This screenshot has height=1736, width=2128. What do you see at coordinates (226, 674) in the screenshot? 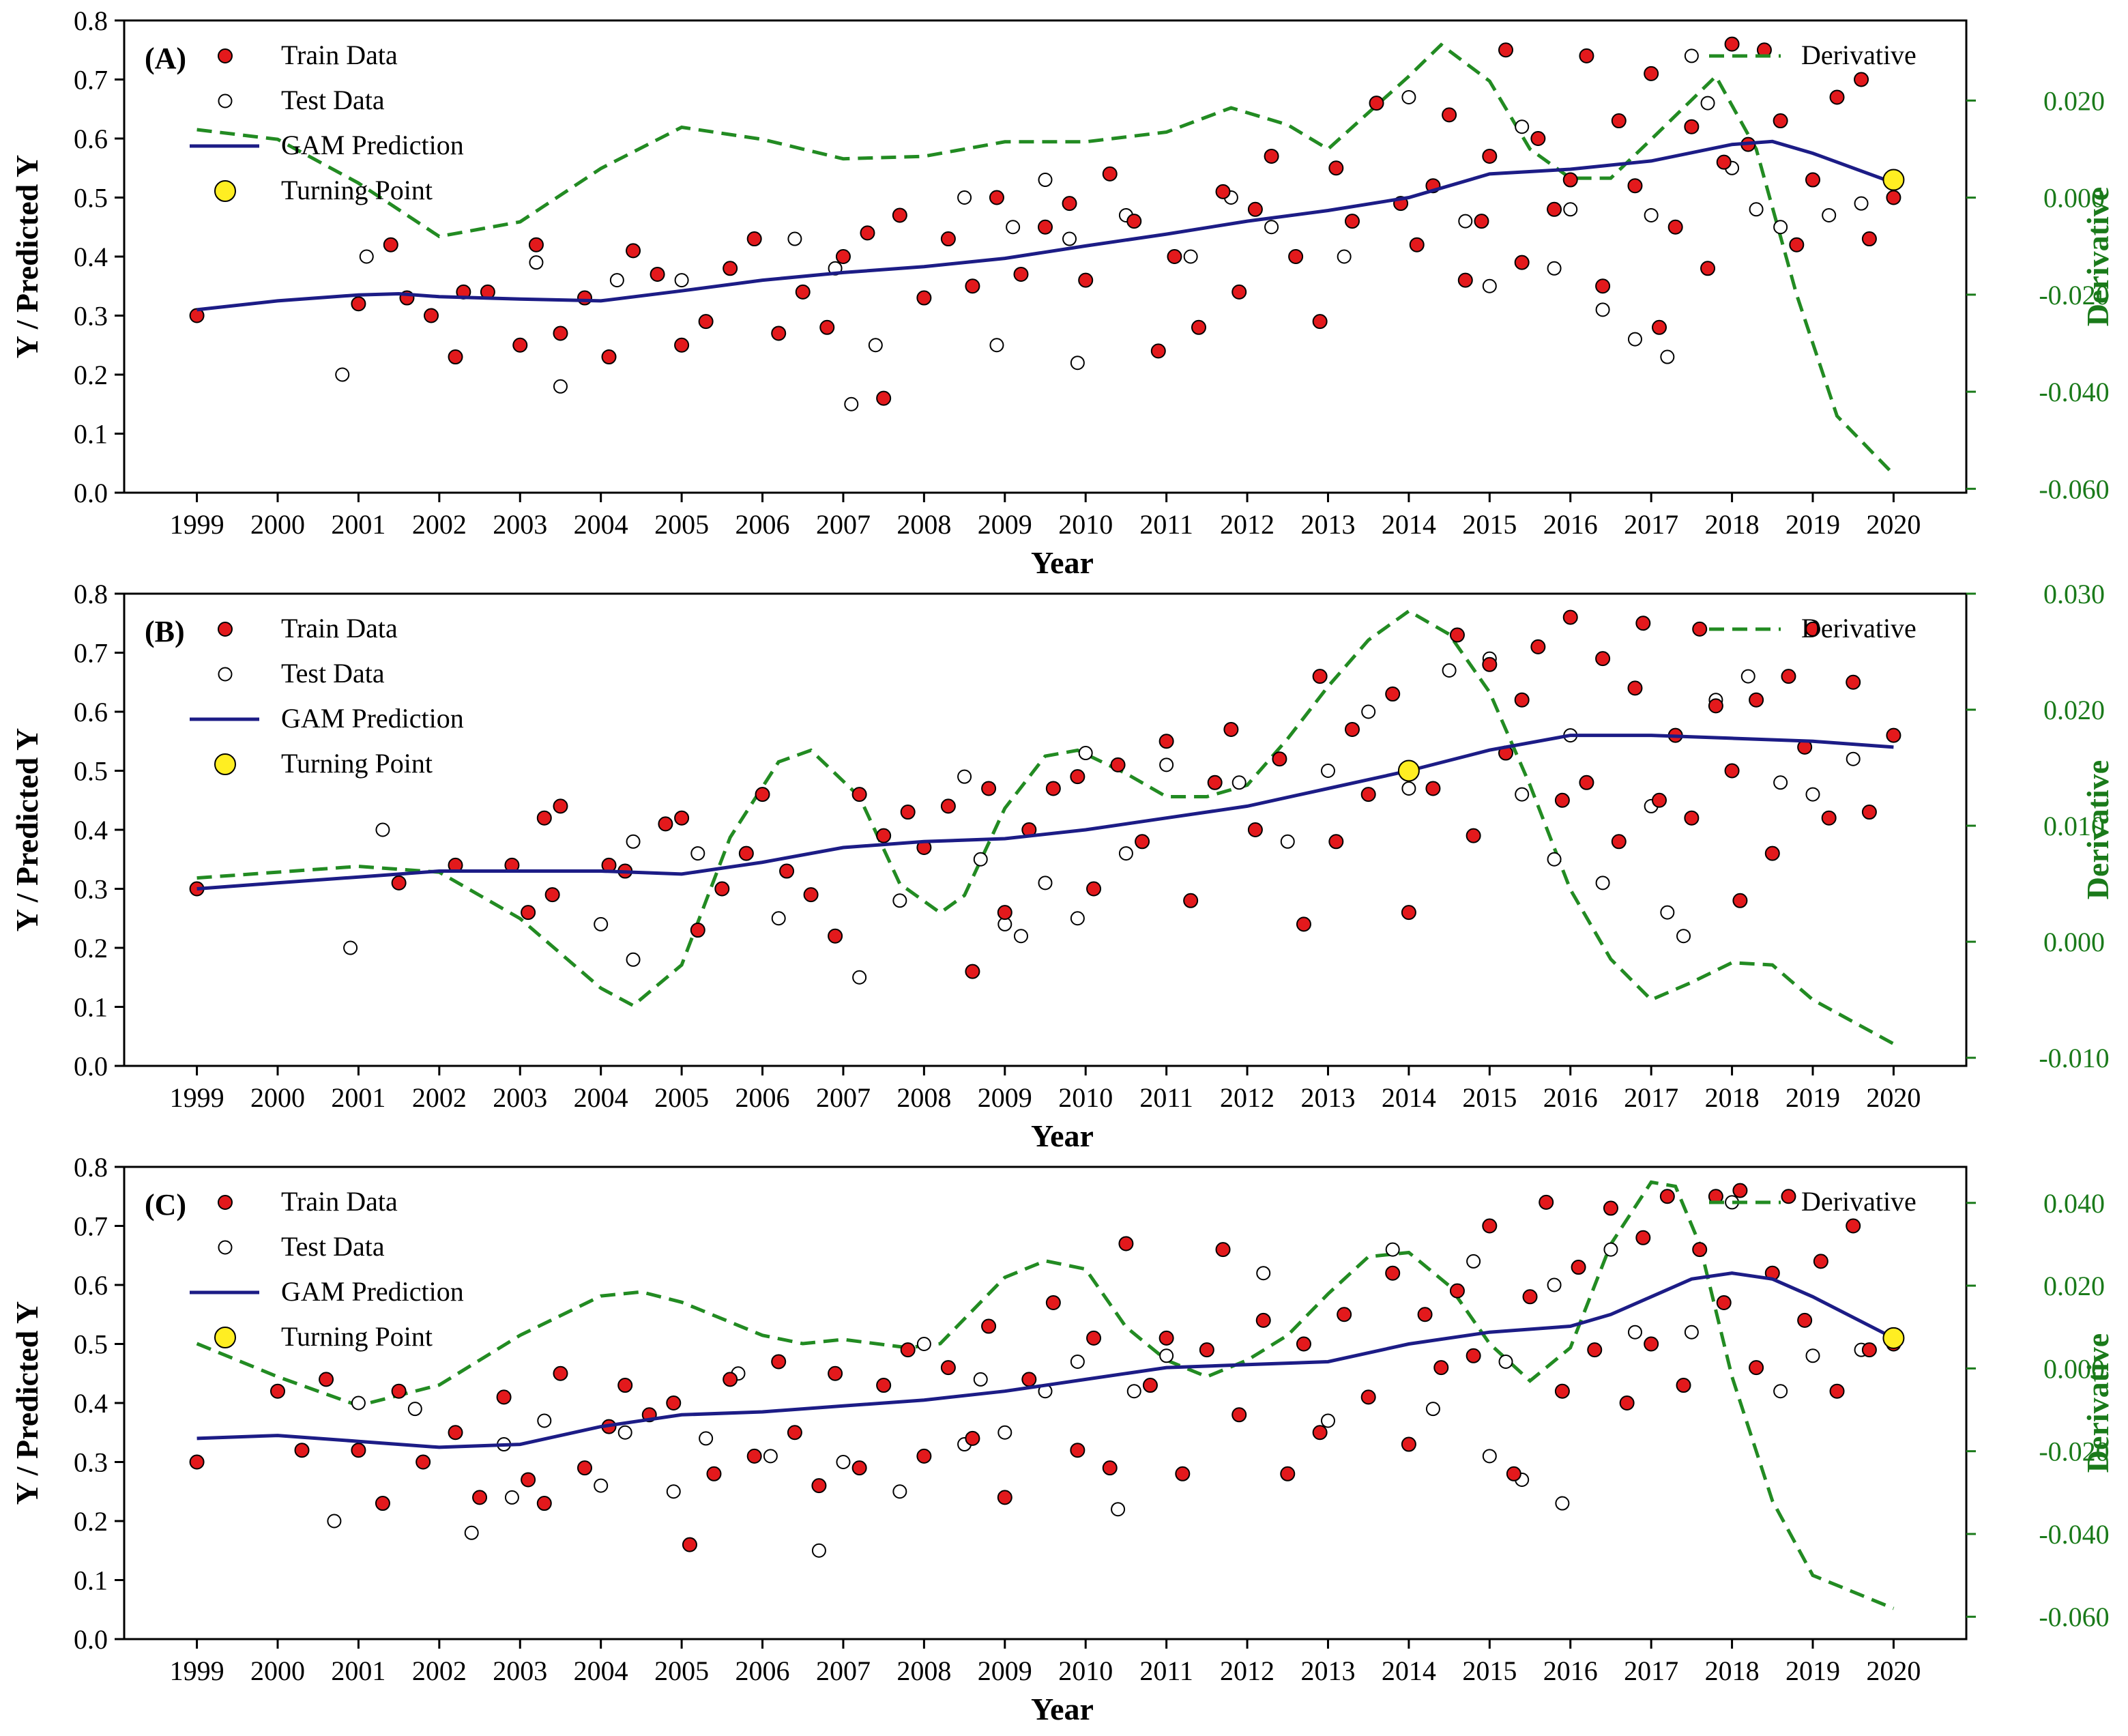
I see `legend-test-marker` at bounding box center [226, 674].